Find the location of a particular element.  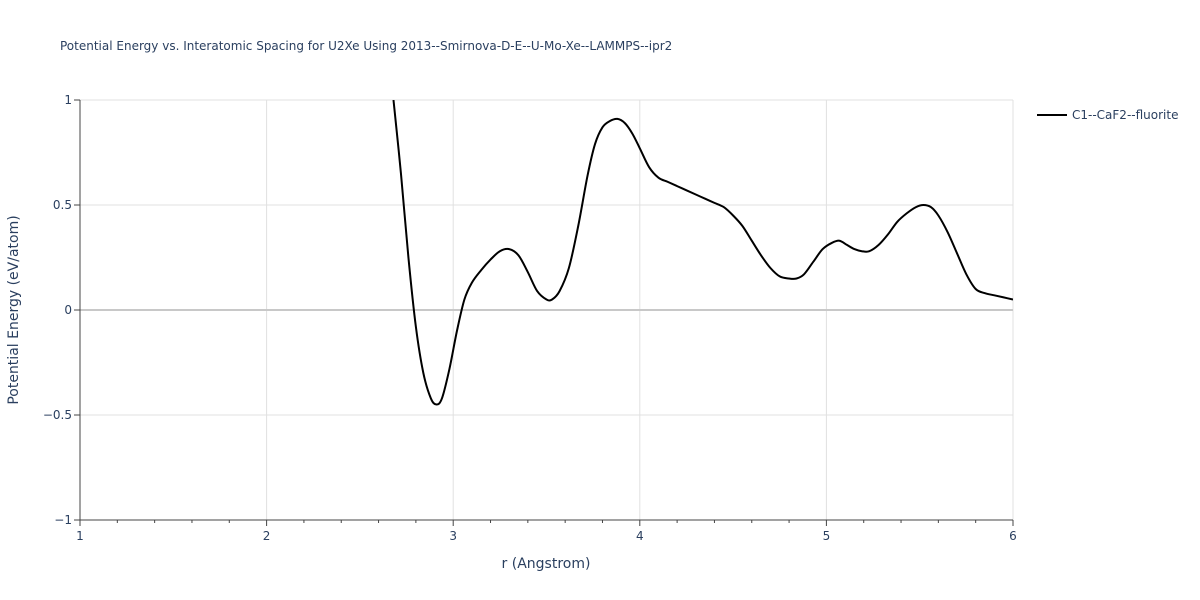

x-tick-label: 5 is located at coordinates (827, 536).